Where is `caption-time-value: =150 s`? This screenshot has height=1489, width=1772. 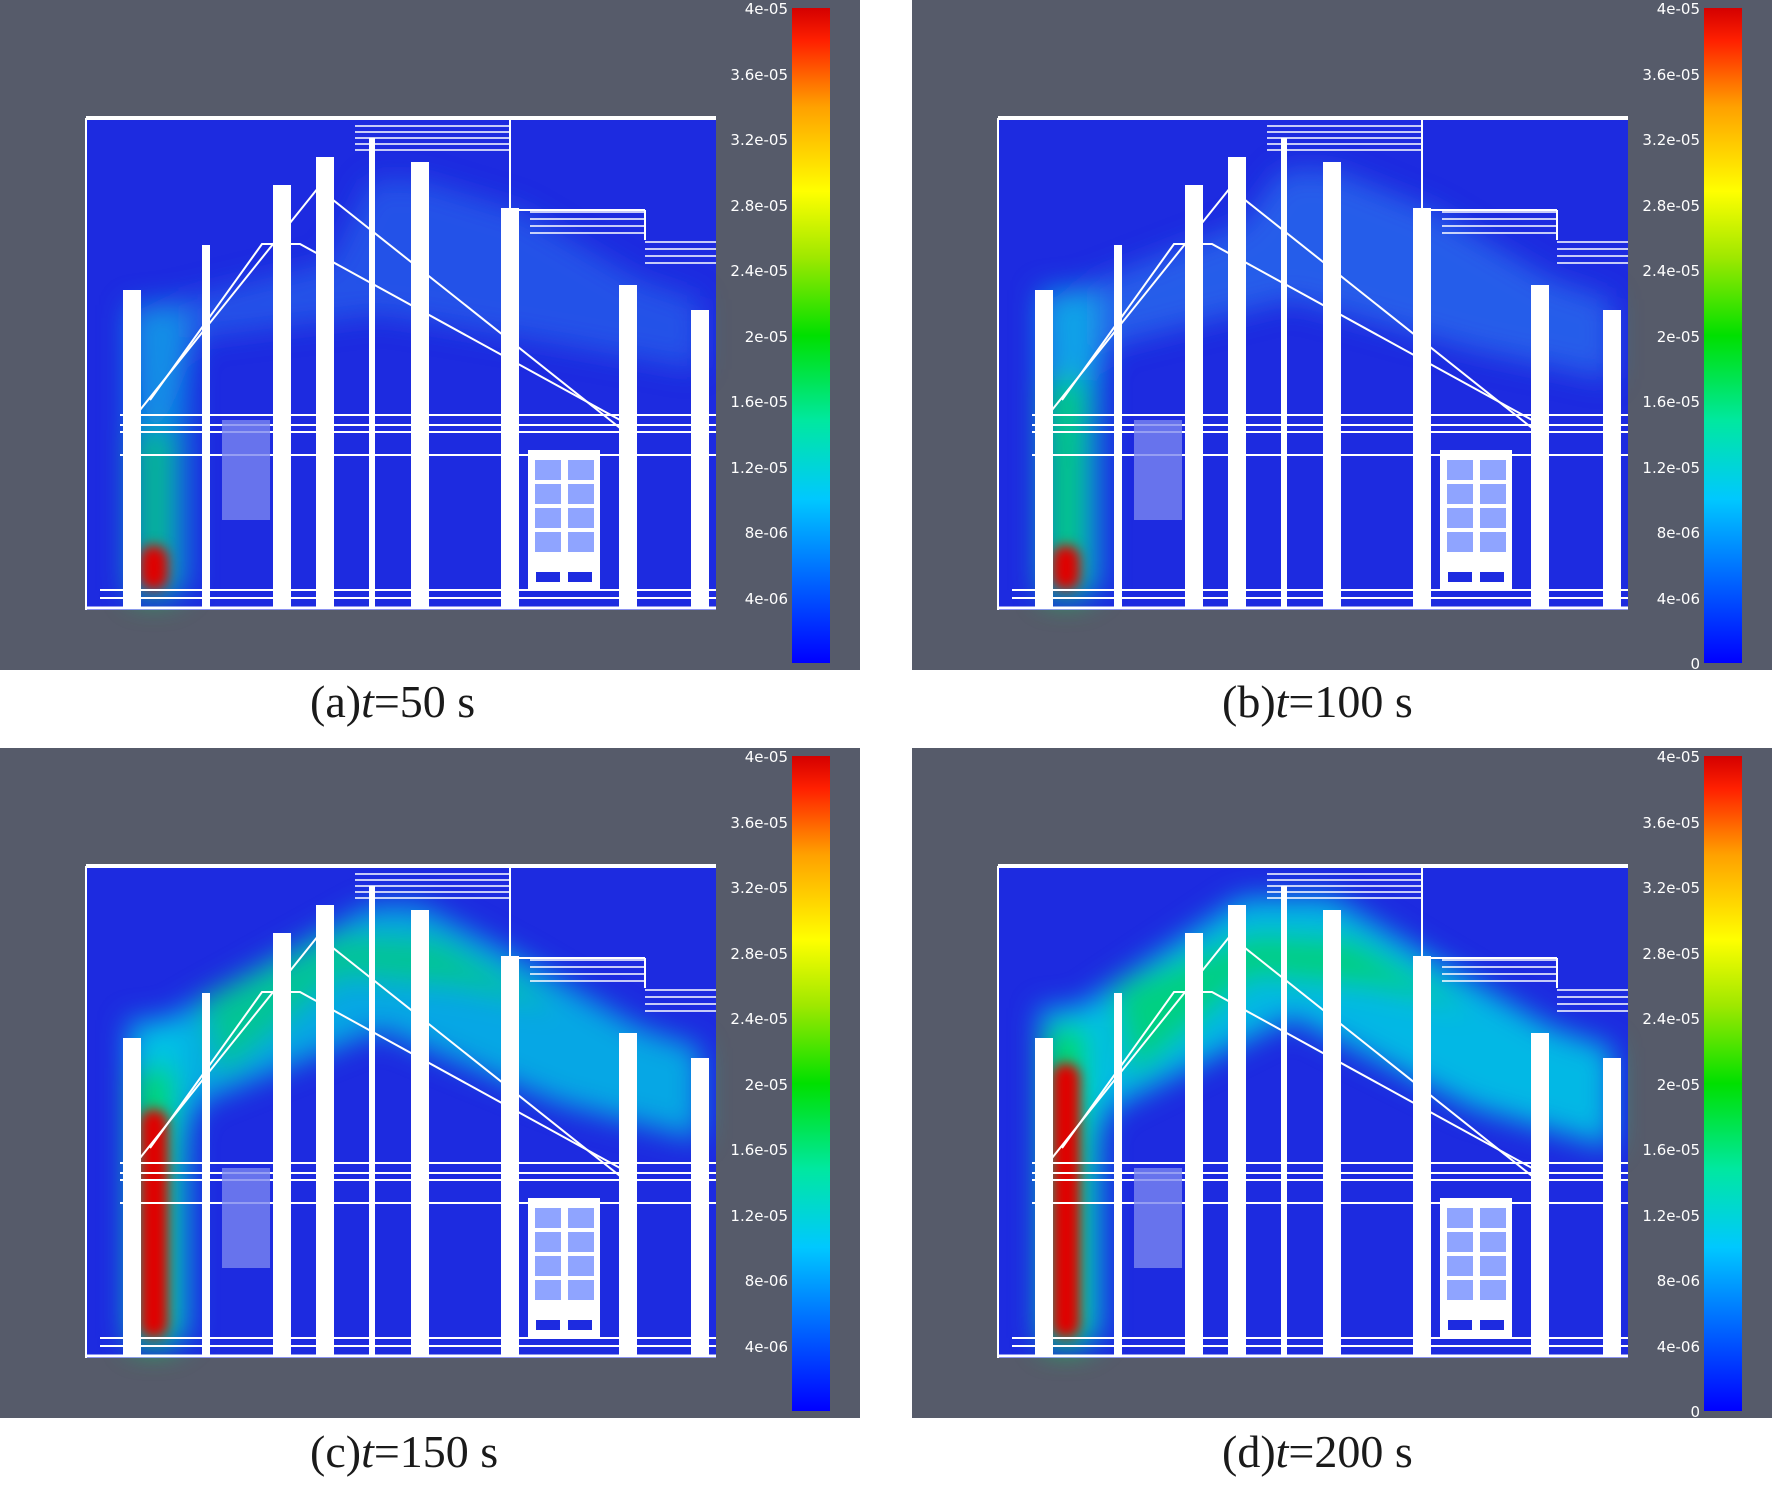
caption-time-value: =150 s is located at coordinates (436, 1451).